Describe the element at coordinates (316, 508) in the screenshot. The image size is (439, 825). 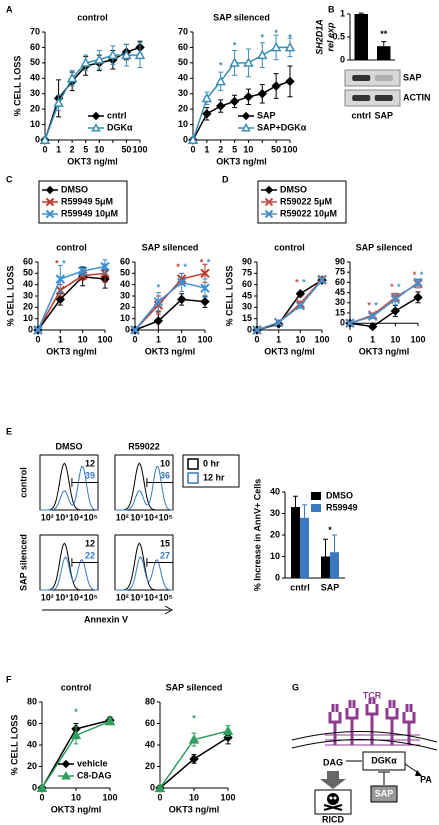
I see `legend-swatch` at that location.